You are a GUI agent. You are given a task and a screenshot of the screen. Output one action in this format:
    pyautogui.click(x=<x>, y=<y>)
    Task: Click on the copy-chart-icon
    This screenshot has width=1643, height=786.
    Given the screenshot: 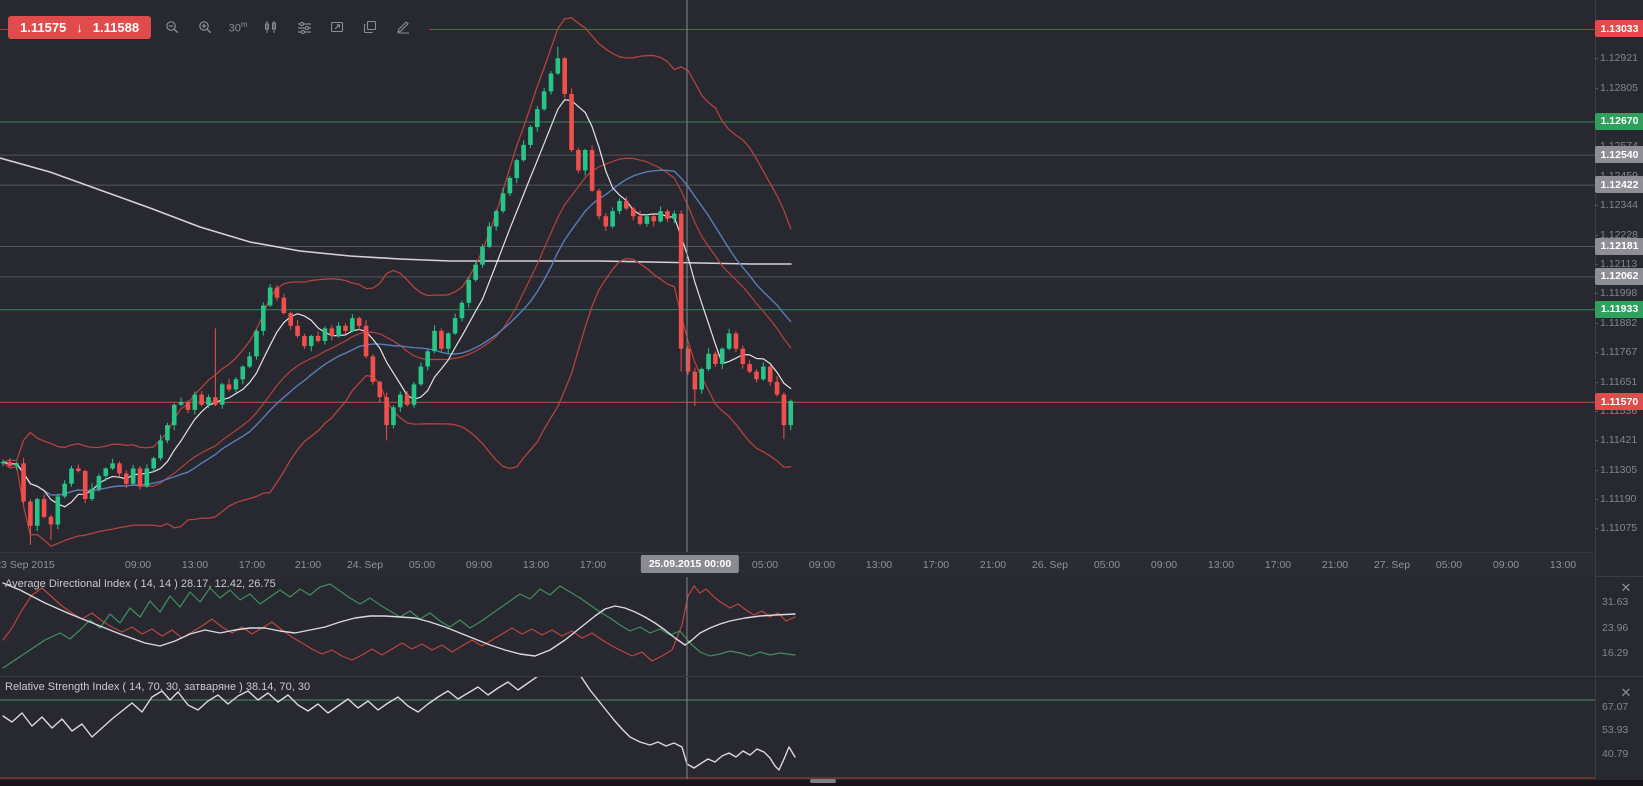 What is the action you would take?
    pyautogui.click(x=370, y=27)
    